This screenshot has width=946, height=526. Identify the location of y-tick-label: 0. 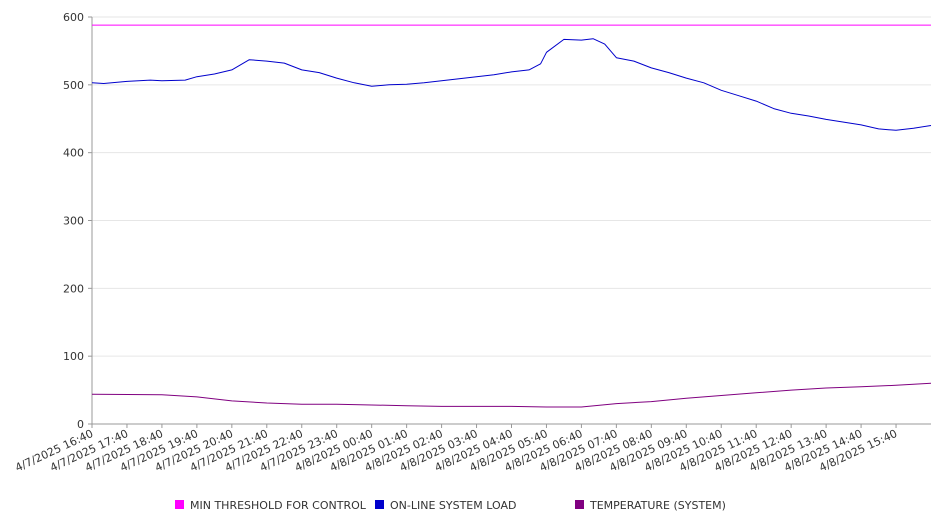
(80, 424).